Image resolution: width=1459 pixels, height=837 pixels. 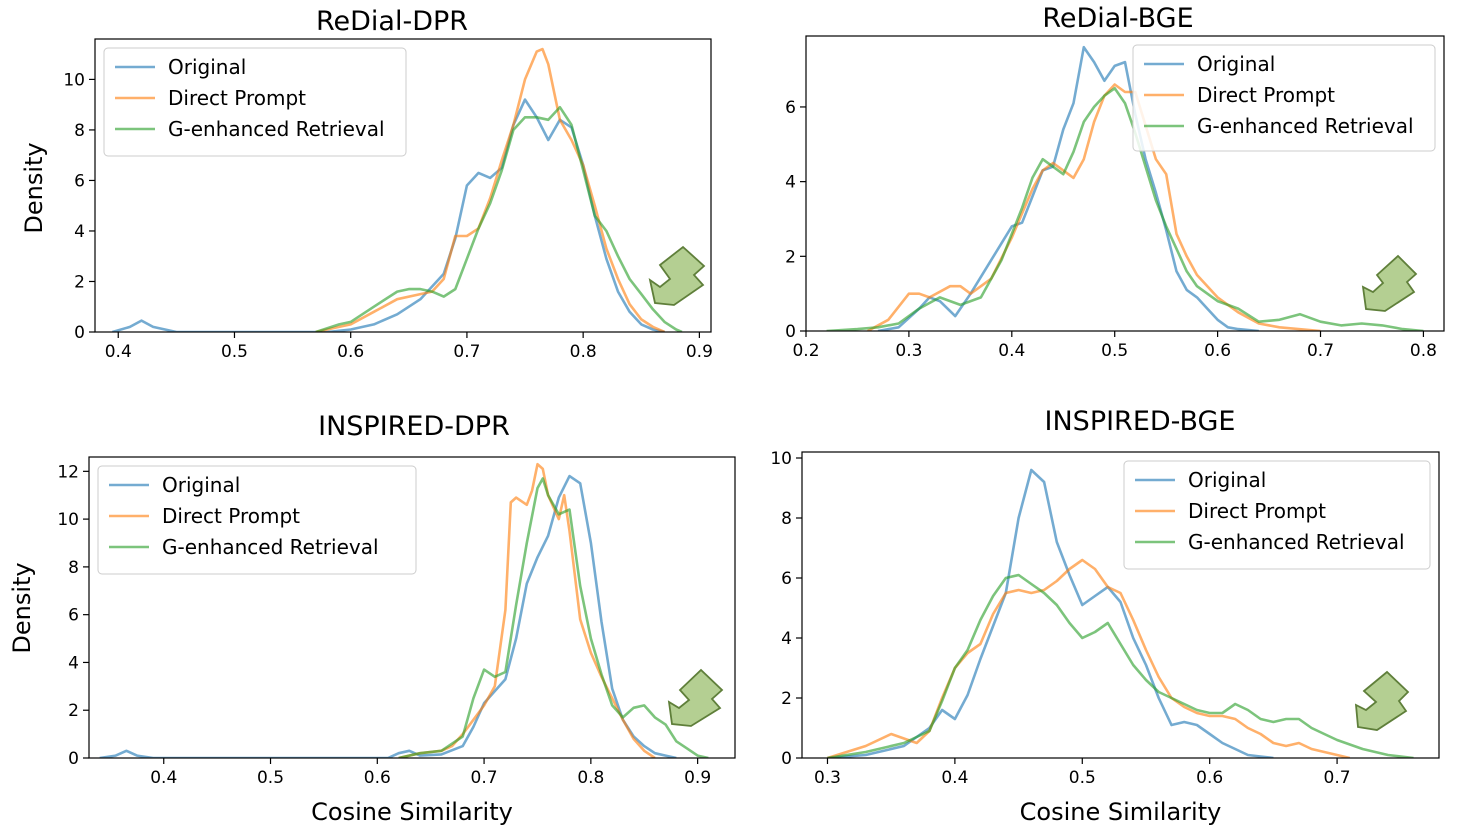 What do you see at coordinates (805, 351) in the screenshot?
I see `x-tick-label: 0.2` at bounding box center [805, 351].